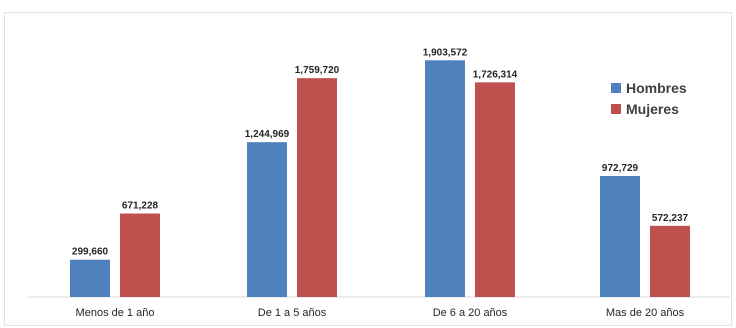 The width and height of the screenshot is (736, 328). I want to click on x-tick-label: De 6 a 20 años, so click(470, 313).